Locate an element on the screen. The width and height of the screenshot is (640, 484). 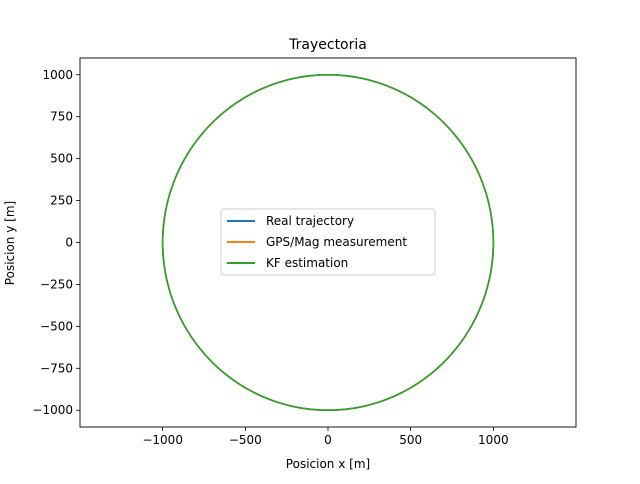
legend-label-0: Real trajectory is located at coordinates (310, 221).